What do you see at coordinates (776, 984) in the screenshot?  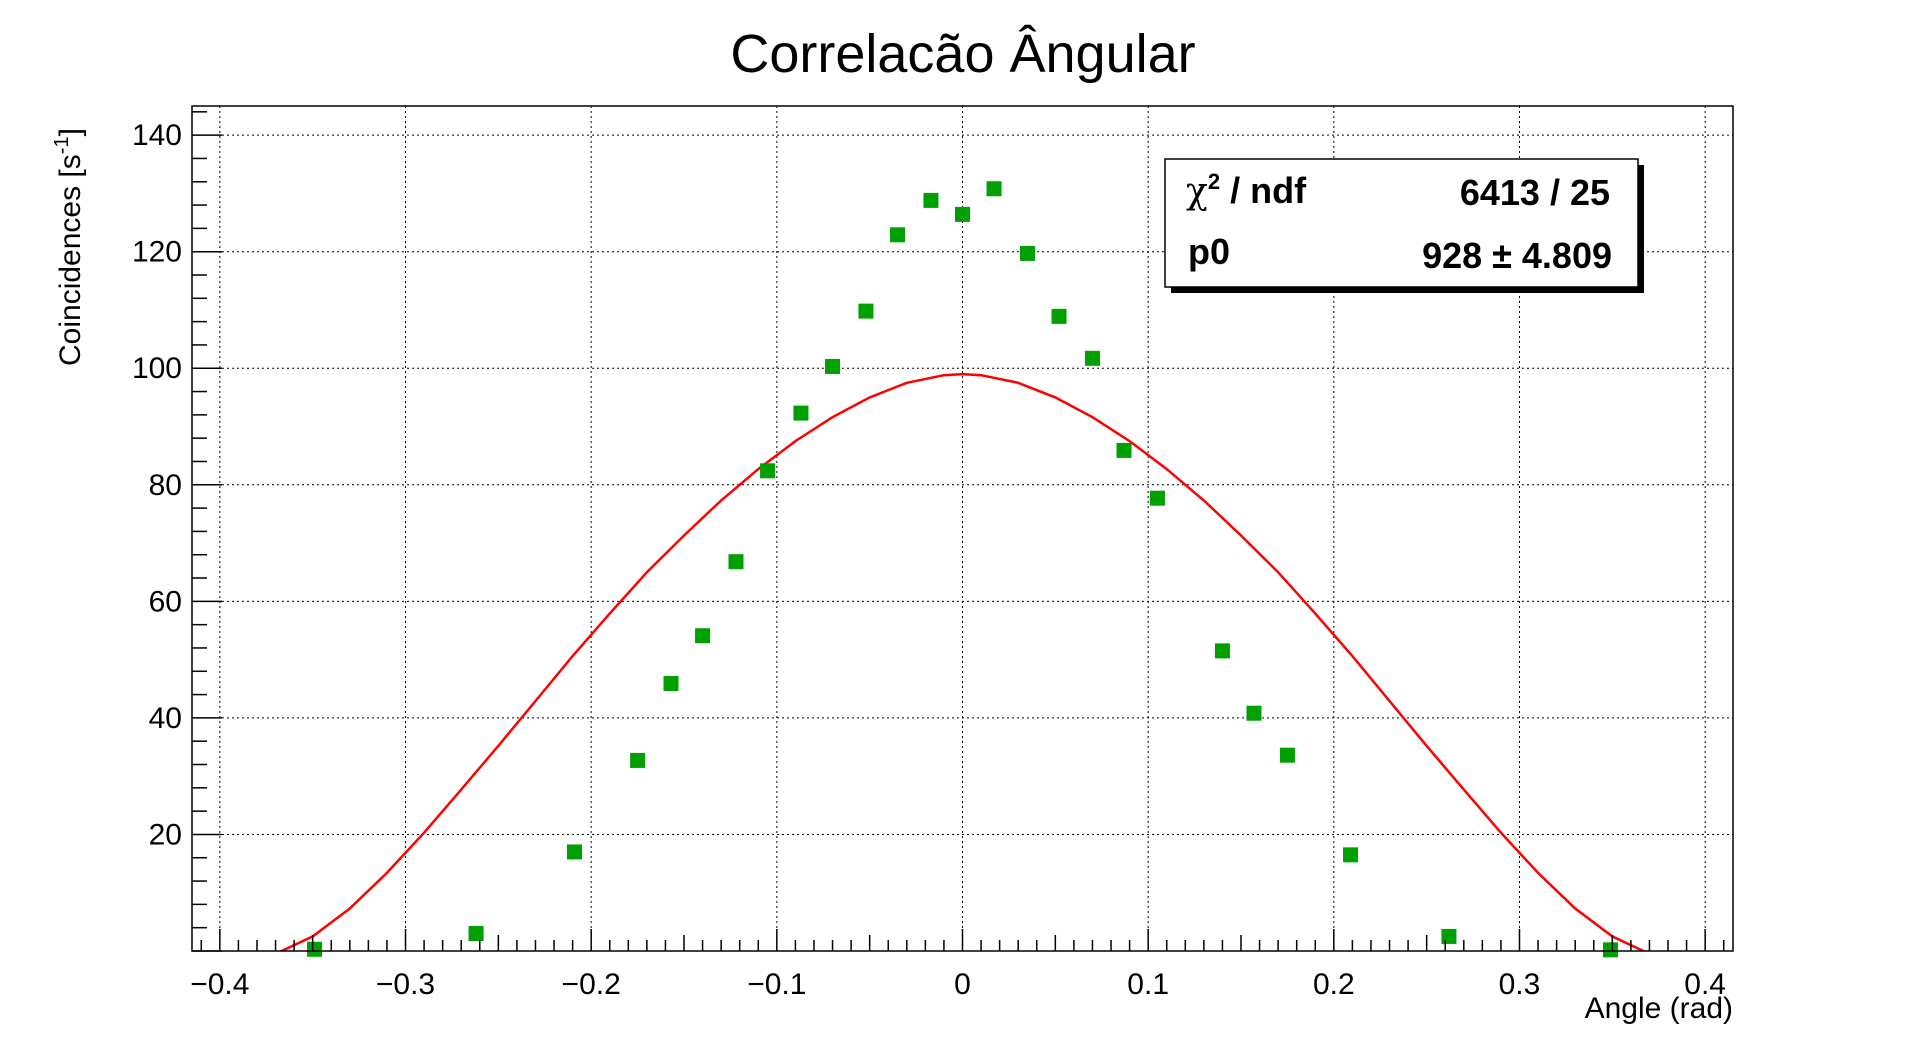 I see `x-tick-label: −0.1` at bounding box center [776, 984].